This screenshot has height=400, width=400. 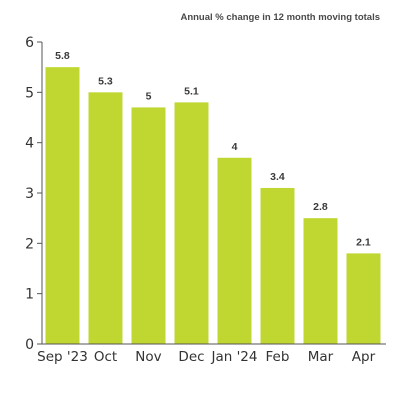 What do you see at coordinates (235, 147) in the screenshot?
I see `data-label: 4` at bounding box center [235, 147].